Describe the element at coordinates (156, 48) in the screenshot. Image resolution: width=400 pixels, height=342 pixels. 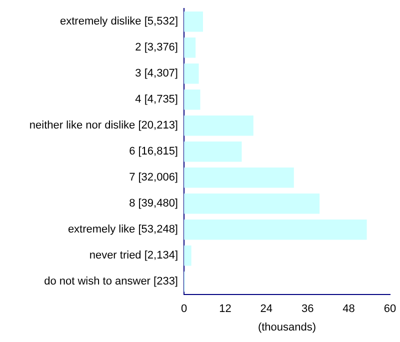
I see `y-tick-label: 2 [3,376]` at that location.